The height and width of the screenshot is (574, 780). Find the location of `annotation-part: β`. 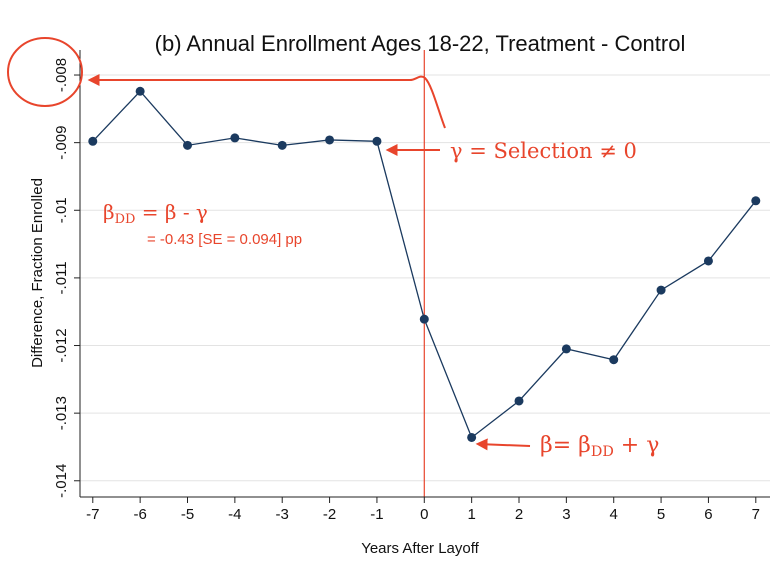

annotation-part: β is located at coordinates (109, 212).